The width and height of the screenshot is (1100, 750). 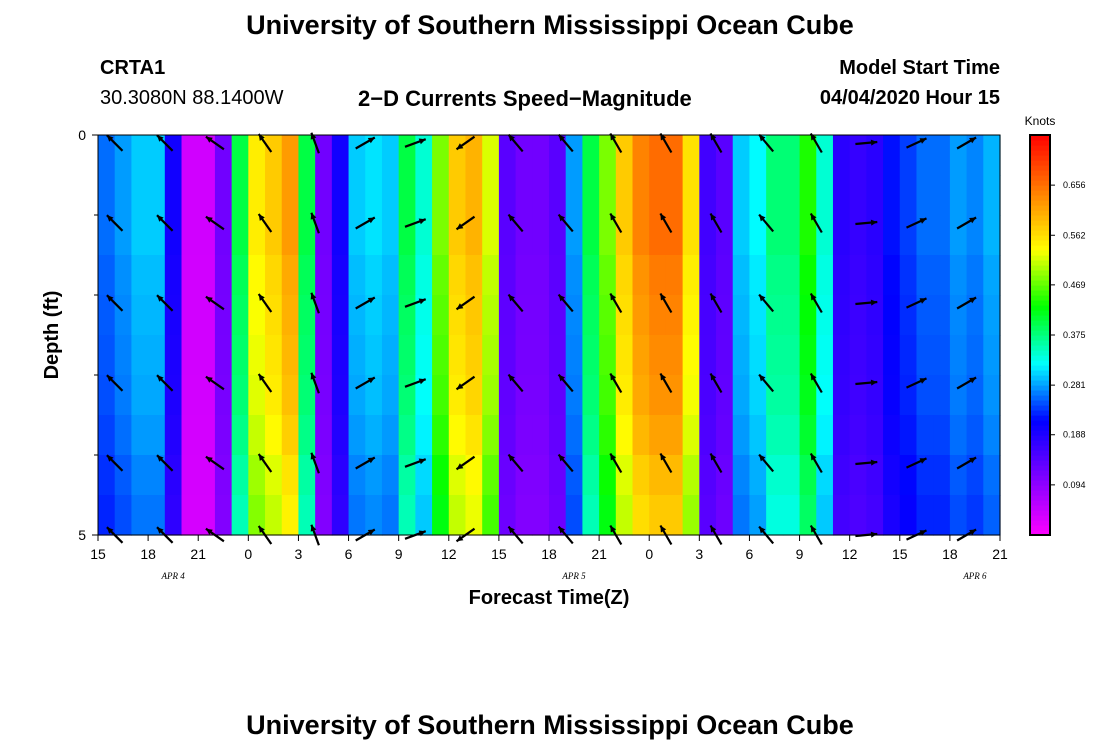 I want to click on x-tick-label: 21, so click(x=198, y=554).